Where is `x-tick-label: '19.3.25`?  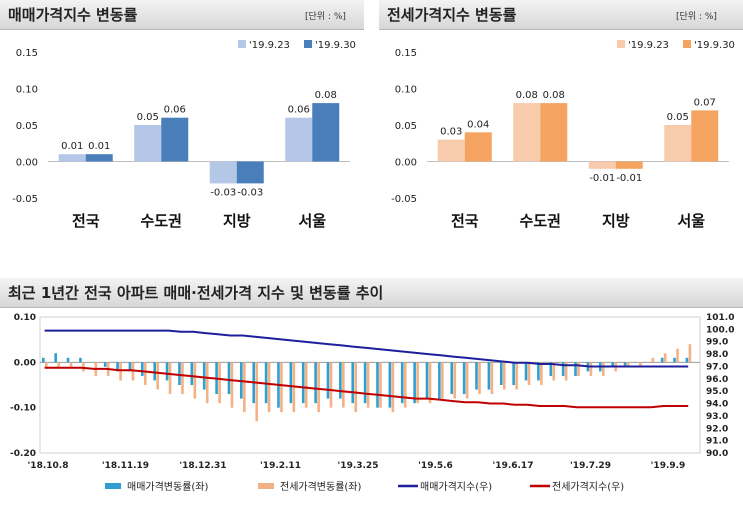 x-tick-label: '19.3.25 is located at coordinates (358, 466).